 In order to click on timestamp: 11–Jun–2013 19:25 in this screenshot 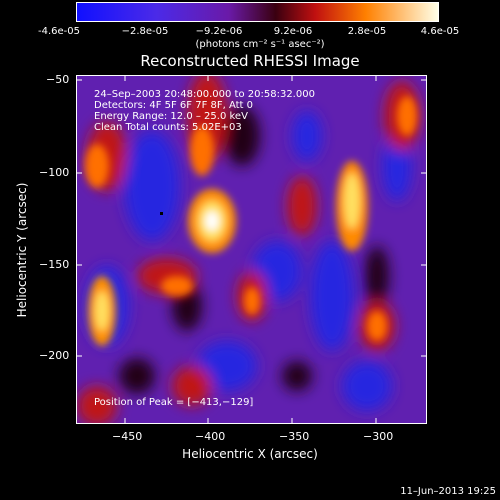, I will do `click(448, 491)`.